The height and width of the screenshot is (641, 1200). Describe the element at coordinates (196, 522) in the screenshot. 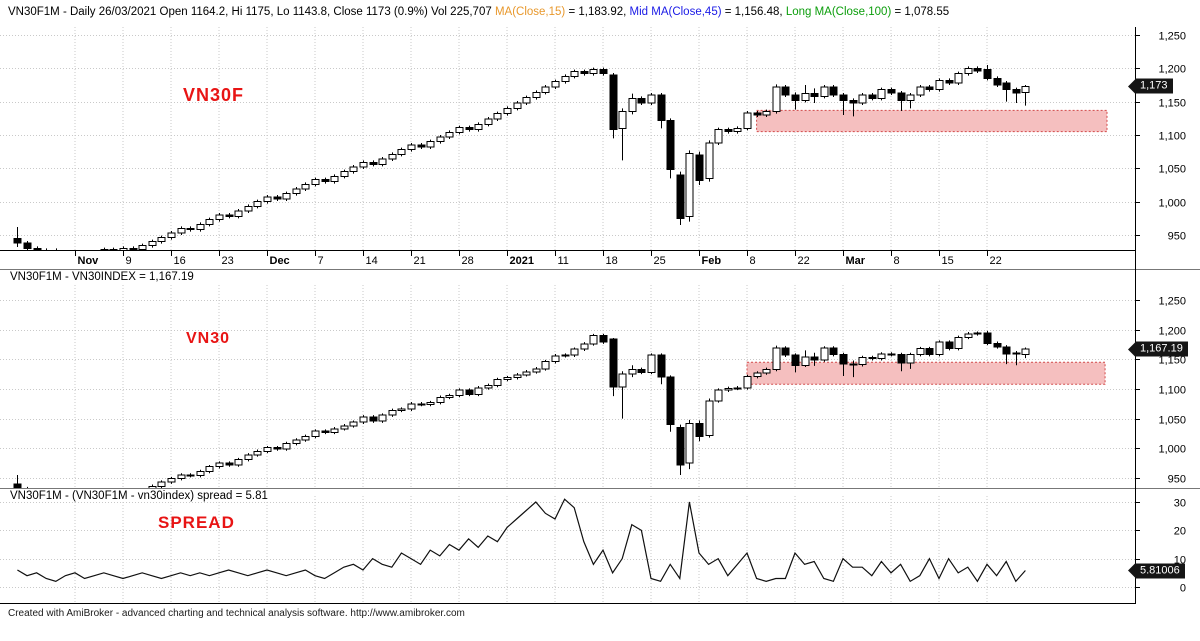

I see `panel3-symbol-label: SPREAD` at that location.